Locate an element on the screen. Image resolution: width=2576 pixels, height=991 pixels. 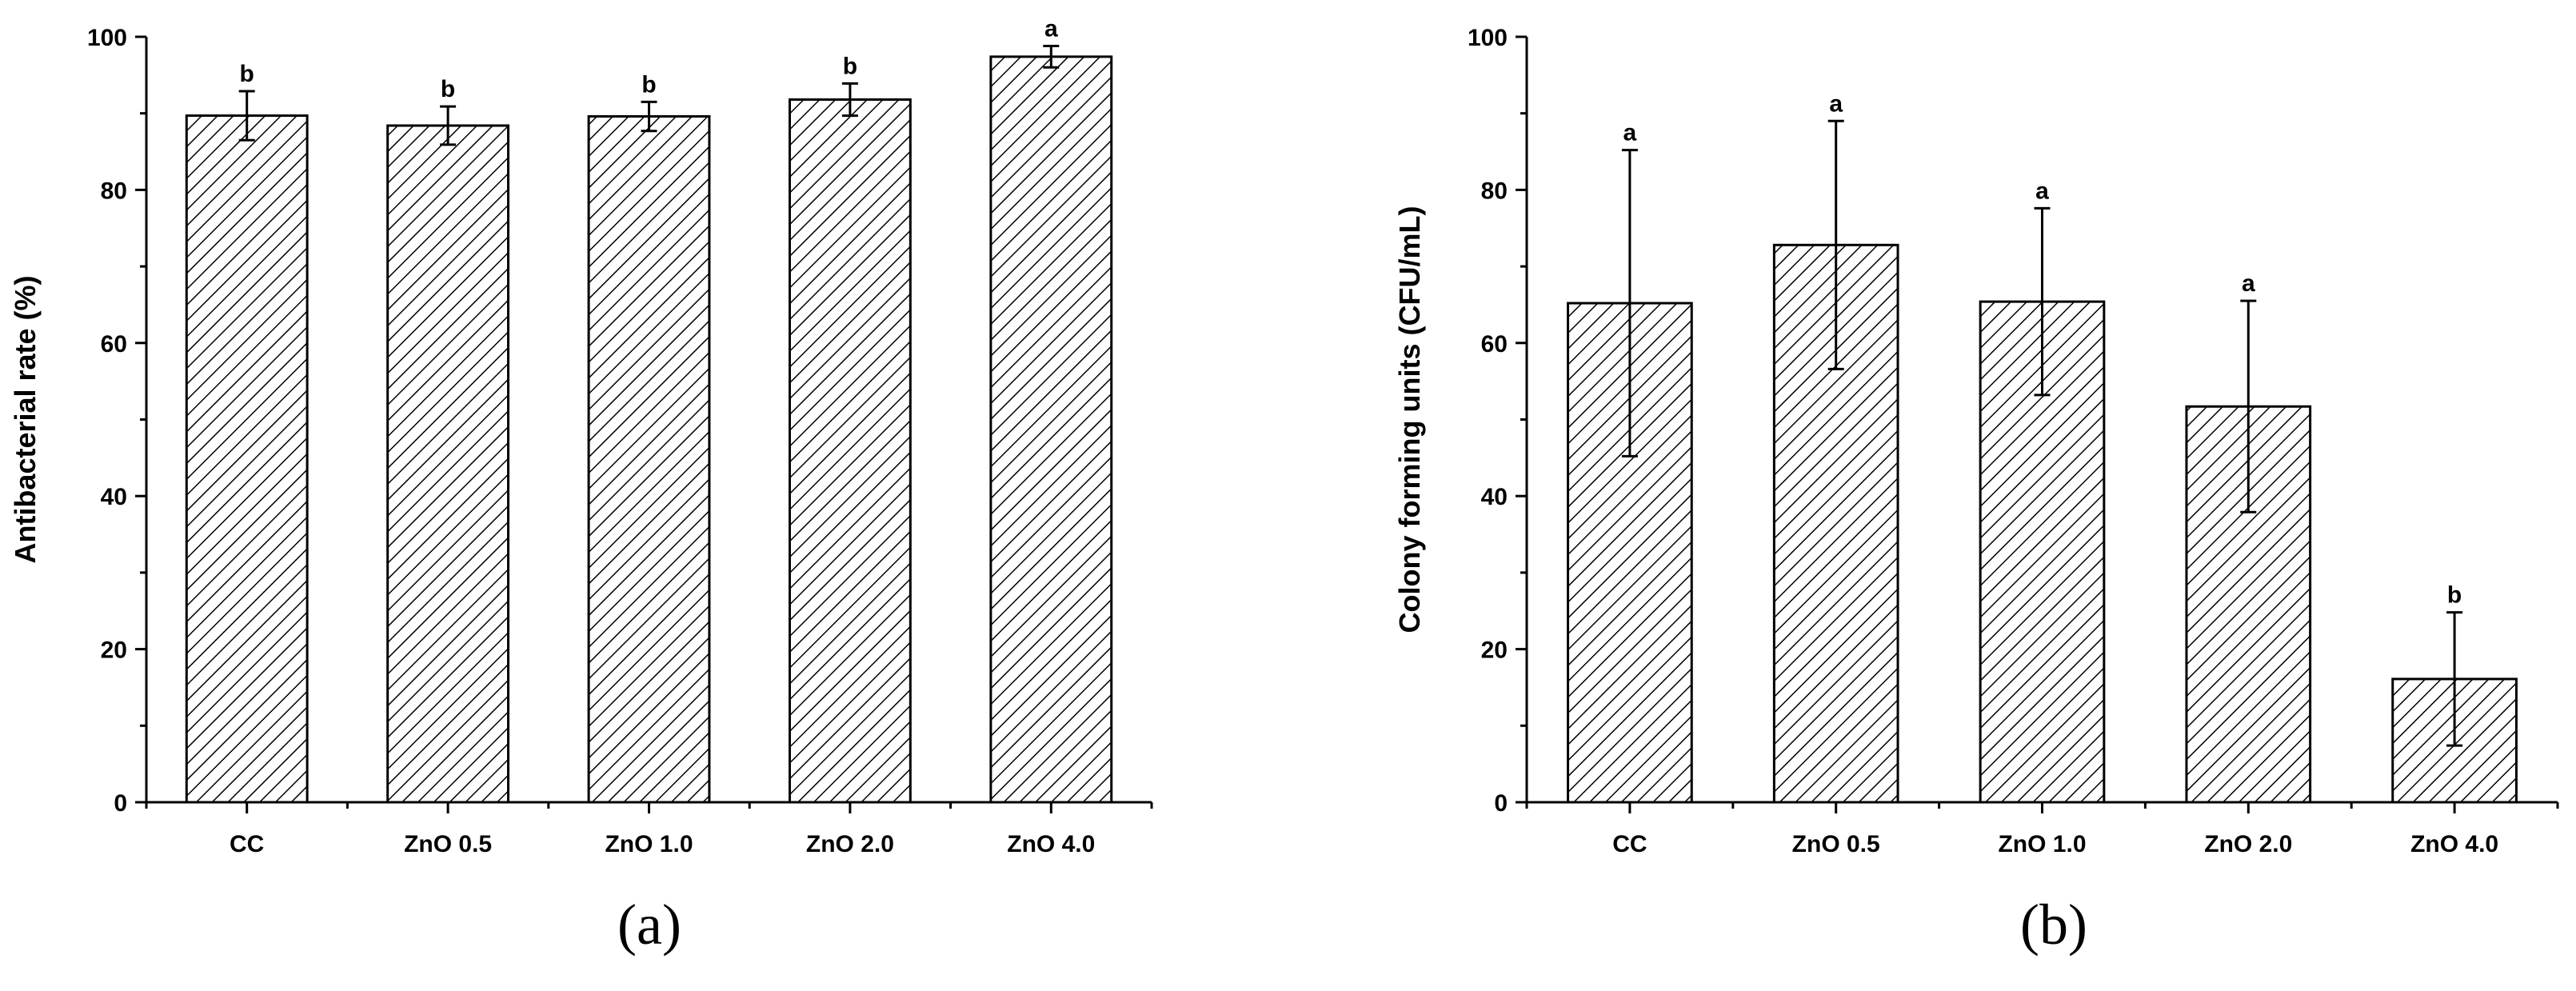
panel-label: (b) is located at coordinates (2054, 925).